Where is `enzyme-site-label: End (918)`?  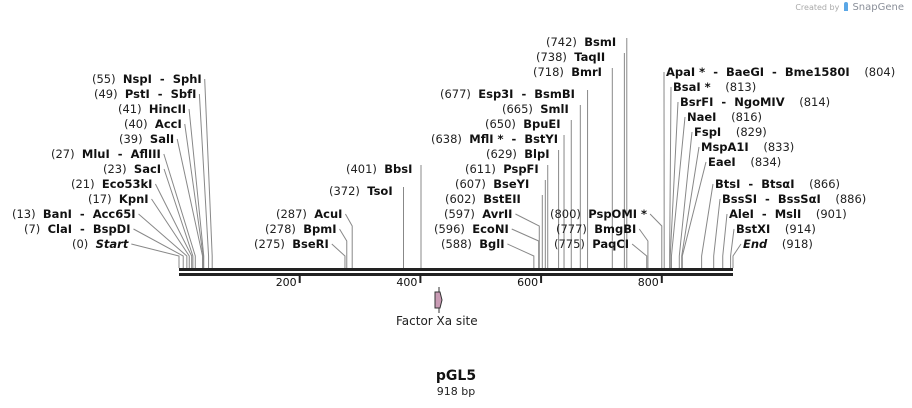 enzyme-site-label: End (918) is located at coordinates (778, 244).